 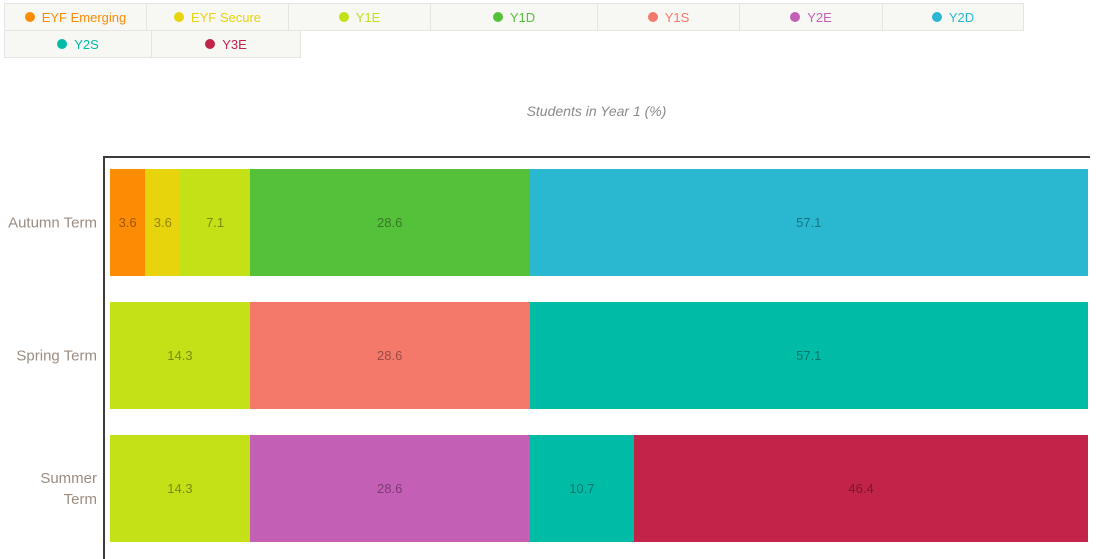 I want to click on bar-segment-y2d-autumn-term: 57.1, so click(x=808, y=222).